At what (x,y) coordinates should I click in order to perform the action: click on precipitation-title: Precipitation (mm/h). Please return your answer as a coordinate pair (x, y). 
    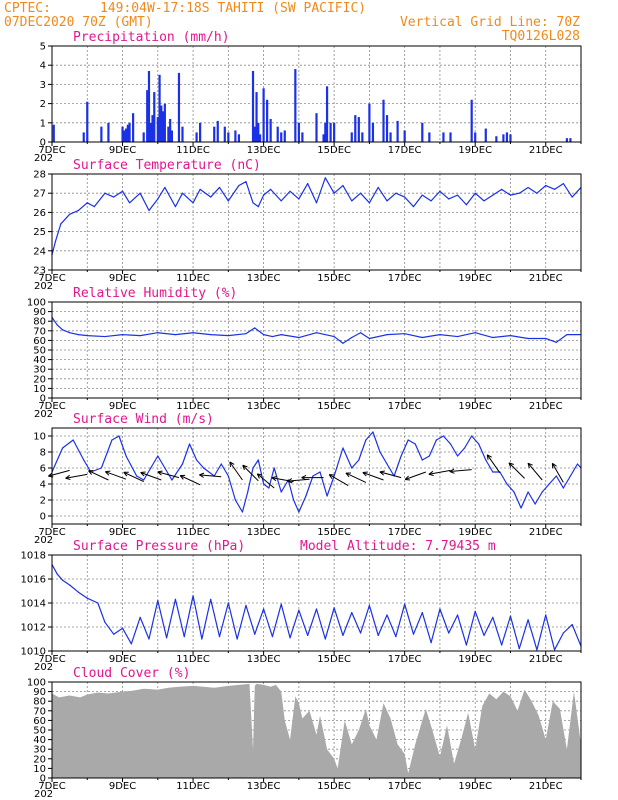
    Looking at the image, I should click on (151, 37).